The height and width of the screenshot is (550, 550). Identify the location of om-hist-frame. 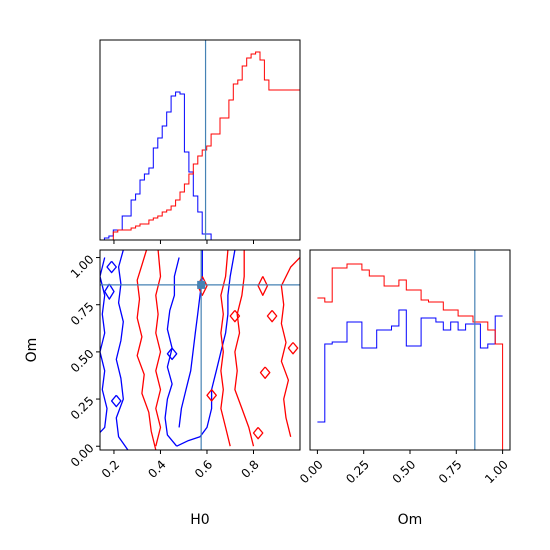
(410, 350).